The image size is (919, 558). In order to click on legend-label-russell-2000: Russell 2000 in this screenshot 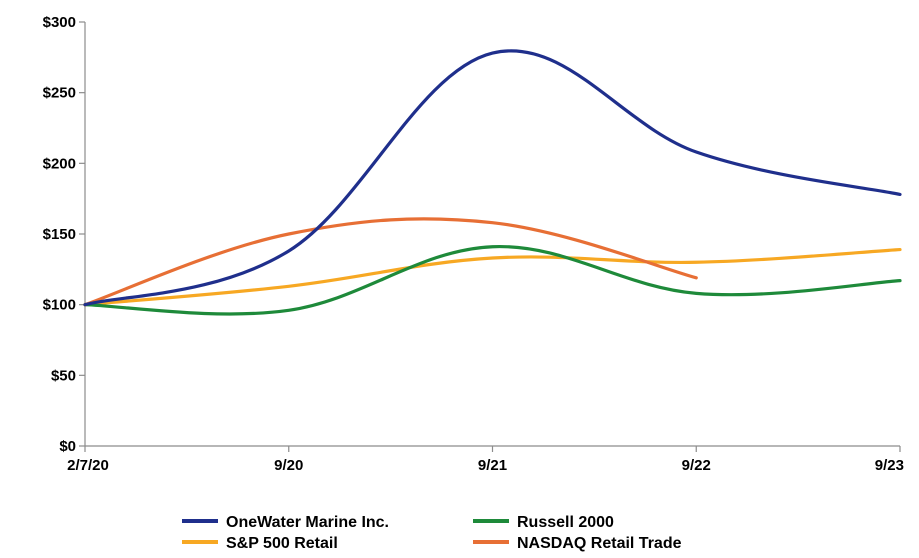, I will do `click(565, 522)`.